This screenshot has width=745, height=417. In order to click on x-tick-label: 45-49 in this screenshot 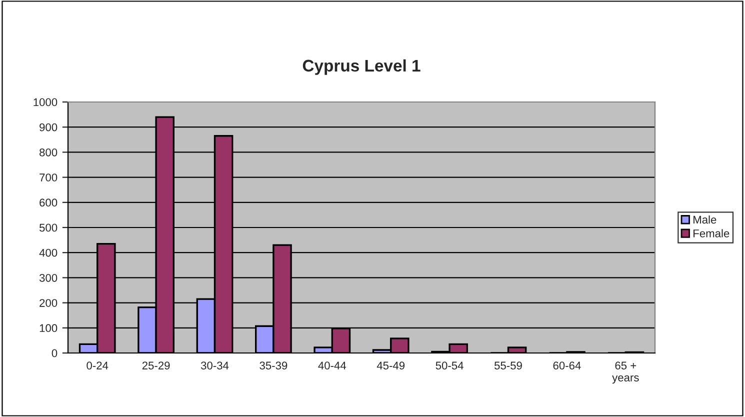, I will do `click(390, 366)`.